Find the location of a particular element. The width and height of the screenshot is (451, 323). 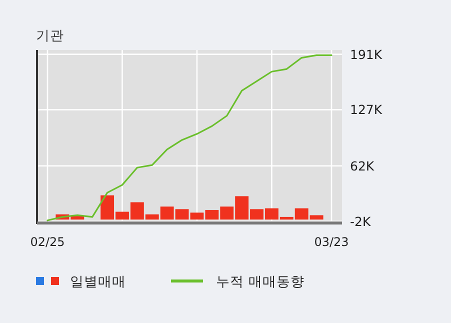

legend-bar: 일별매매 is located at coordinates (88, 282).